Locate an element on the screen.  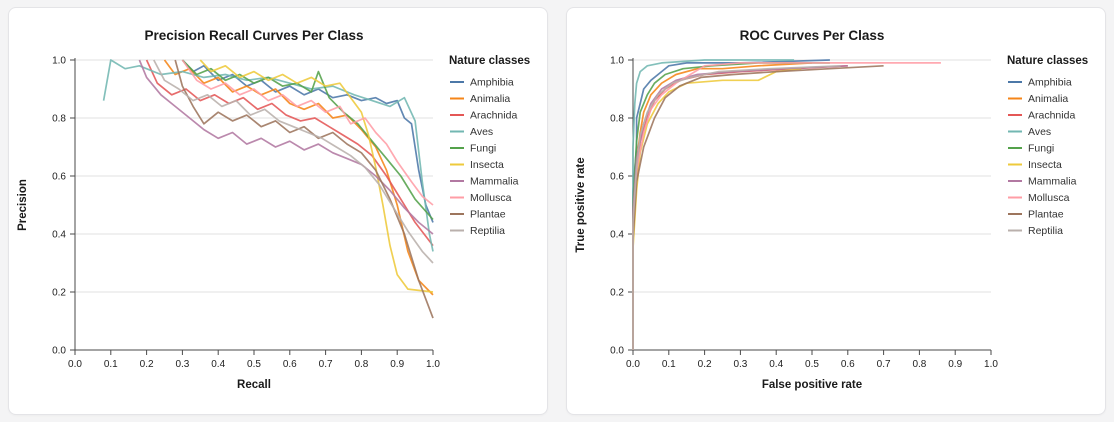
y-axis-title: True positive rate is located at coordinates (581, 204).